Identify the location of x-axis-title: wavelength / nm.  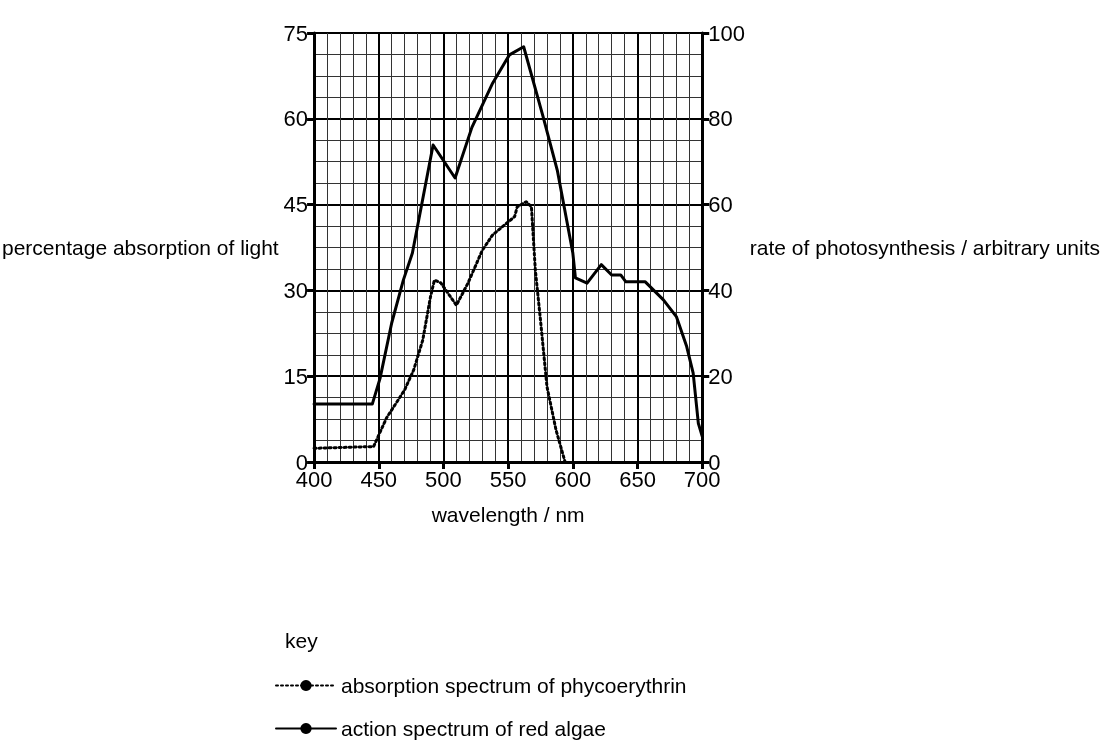
(507, 514).